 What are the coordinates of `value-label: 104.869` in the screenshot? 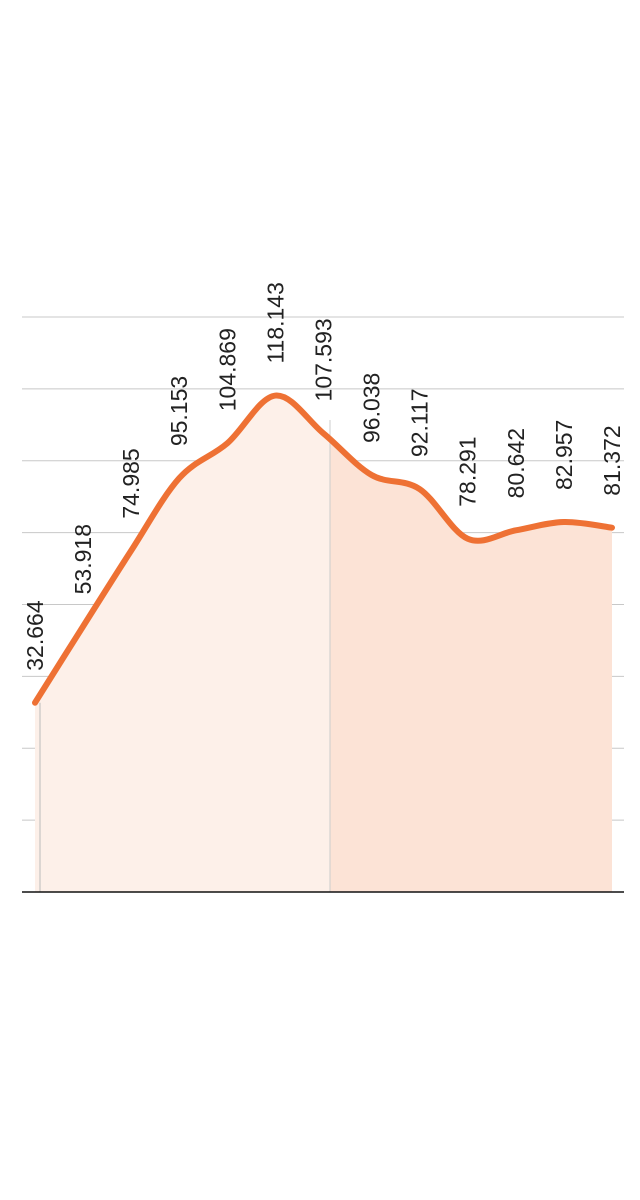 It's located at (227, 369).